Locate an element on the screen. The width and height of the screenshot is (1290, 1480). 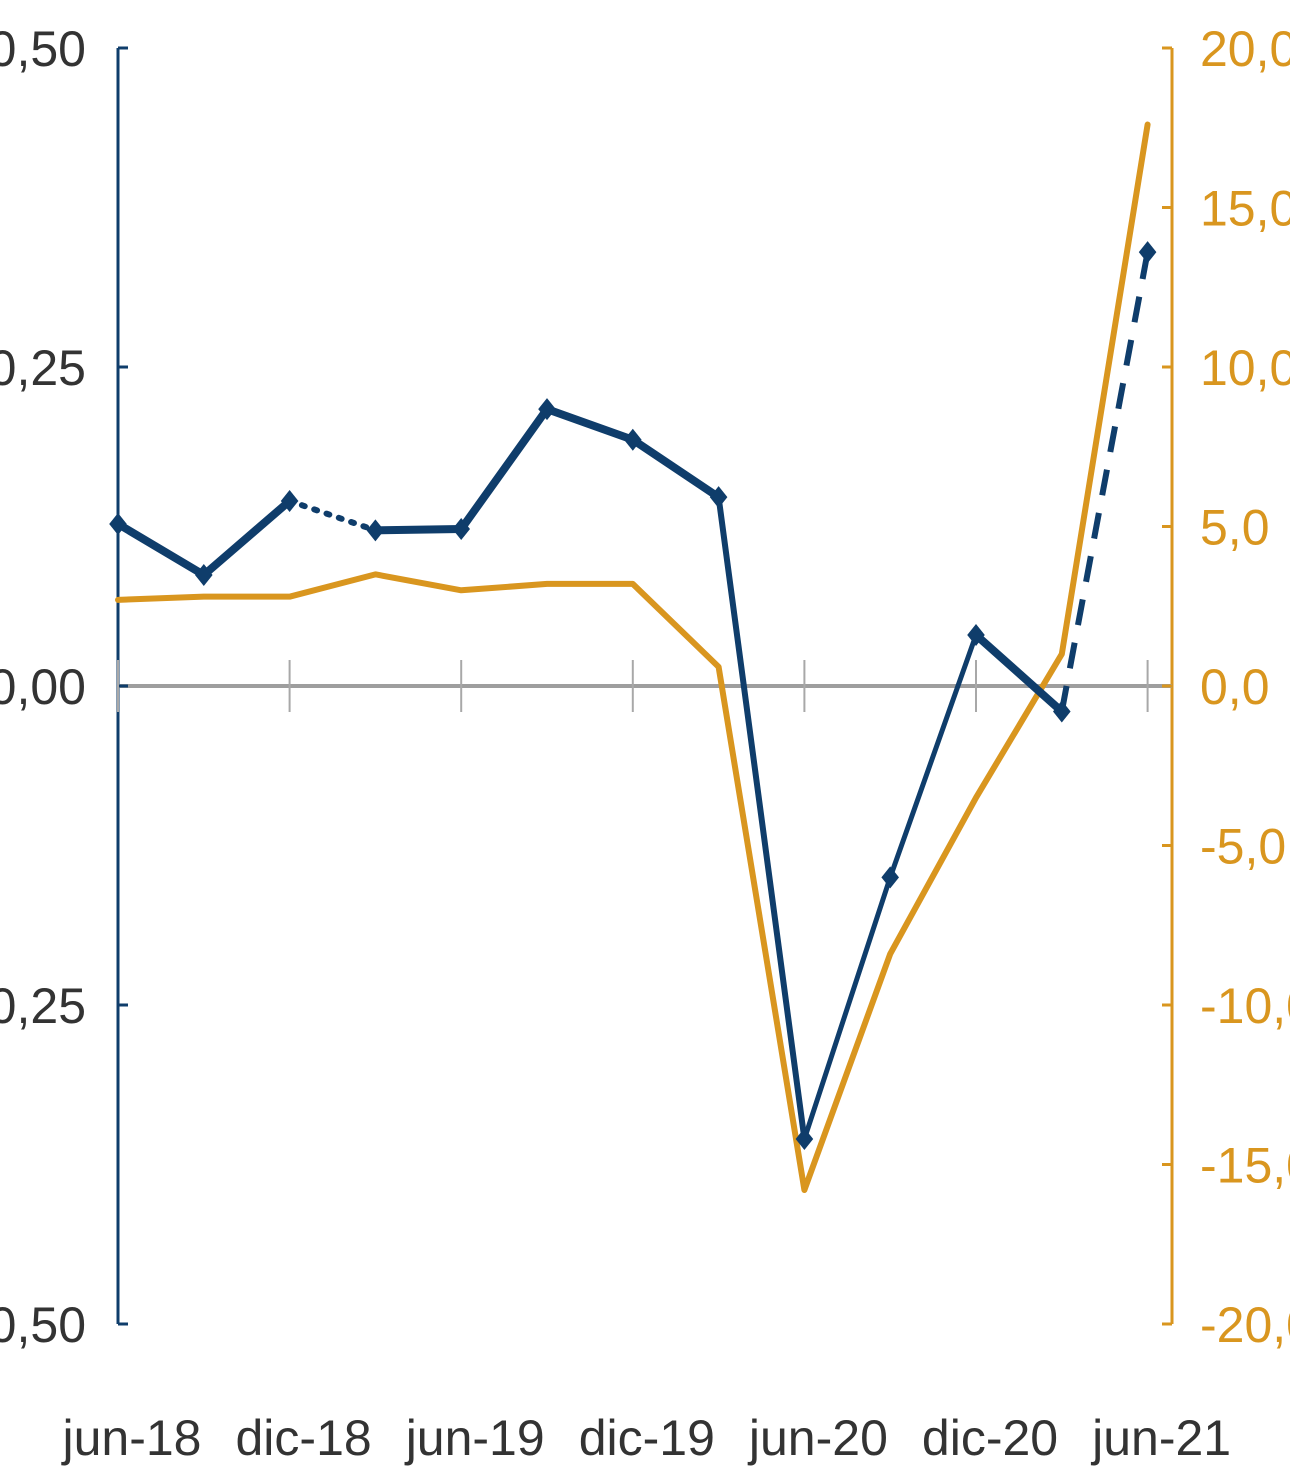
right-tick-label: -10,0 is located at coordinates (1245, 1006).